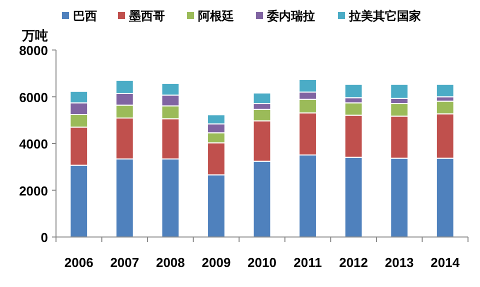 The height and width of the screenshot is (287, 480). What do you see at coordinates (290, 16) in the screenshot?
I see `legend-label: 委内瑞拉` at bounding box center [290, 16].